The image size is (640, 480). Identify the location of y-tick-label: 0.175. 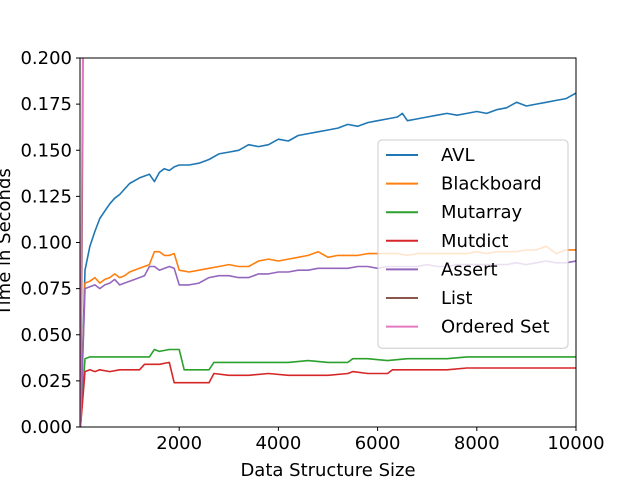
(46, 104).